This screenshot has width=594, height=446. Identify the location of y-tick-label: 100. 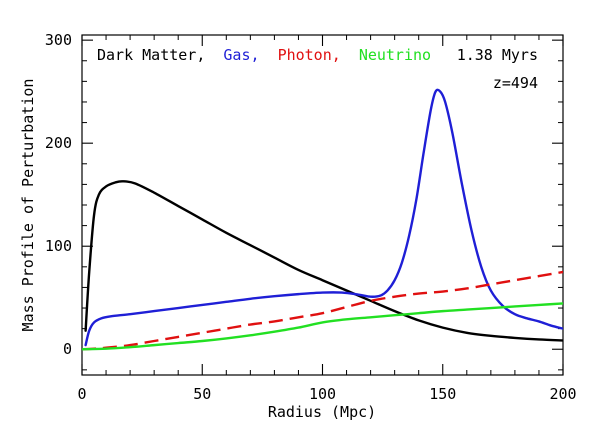
(58, 246).